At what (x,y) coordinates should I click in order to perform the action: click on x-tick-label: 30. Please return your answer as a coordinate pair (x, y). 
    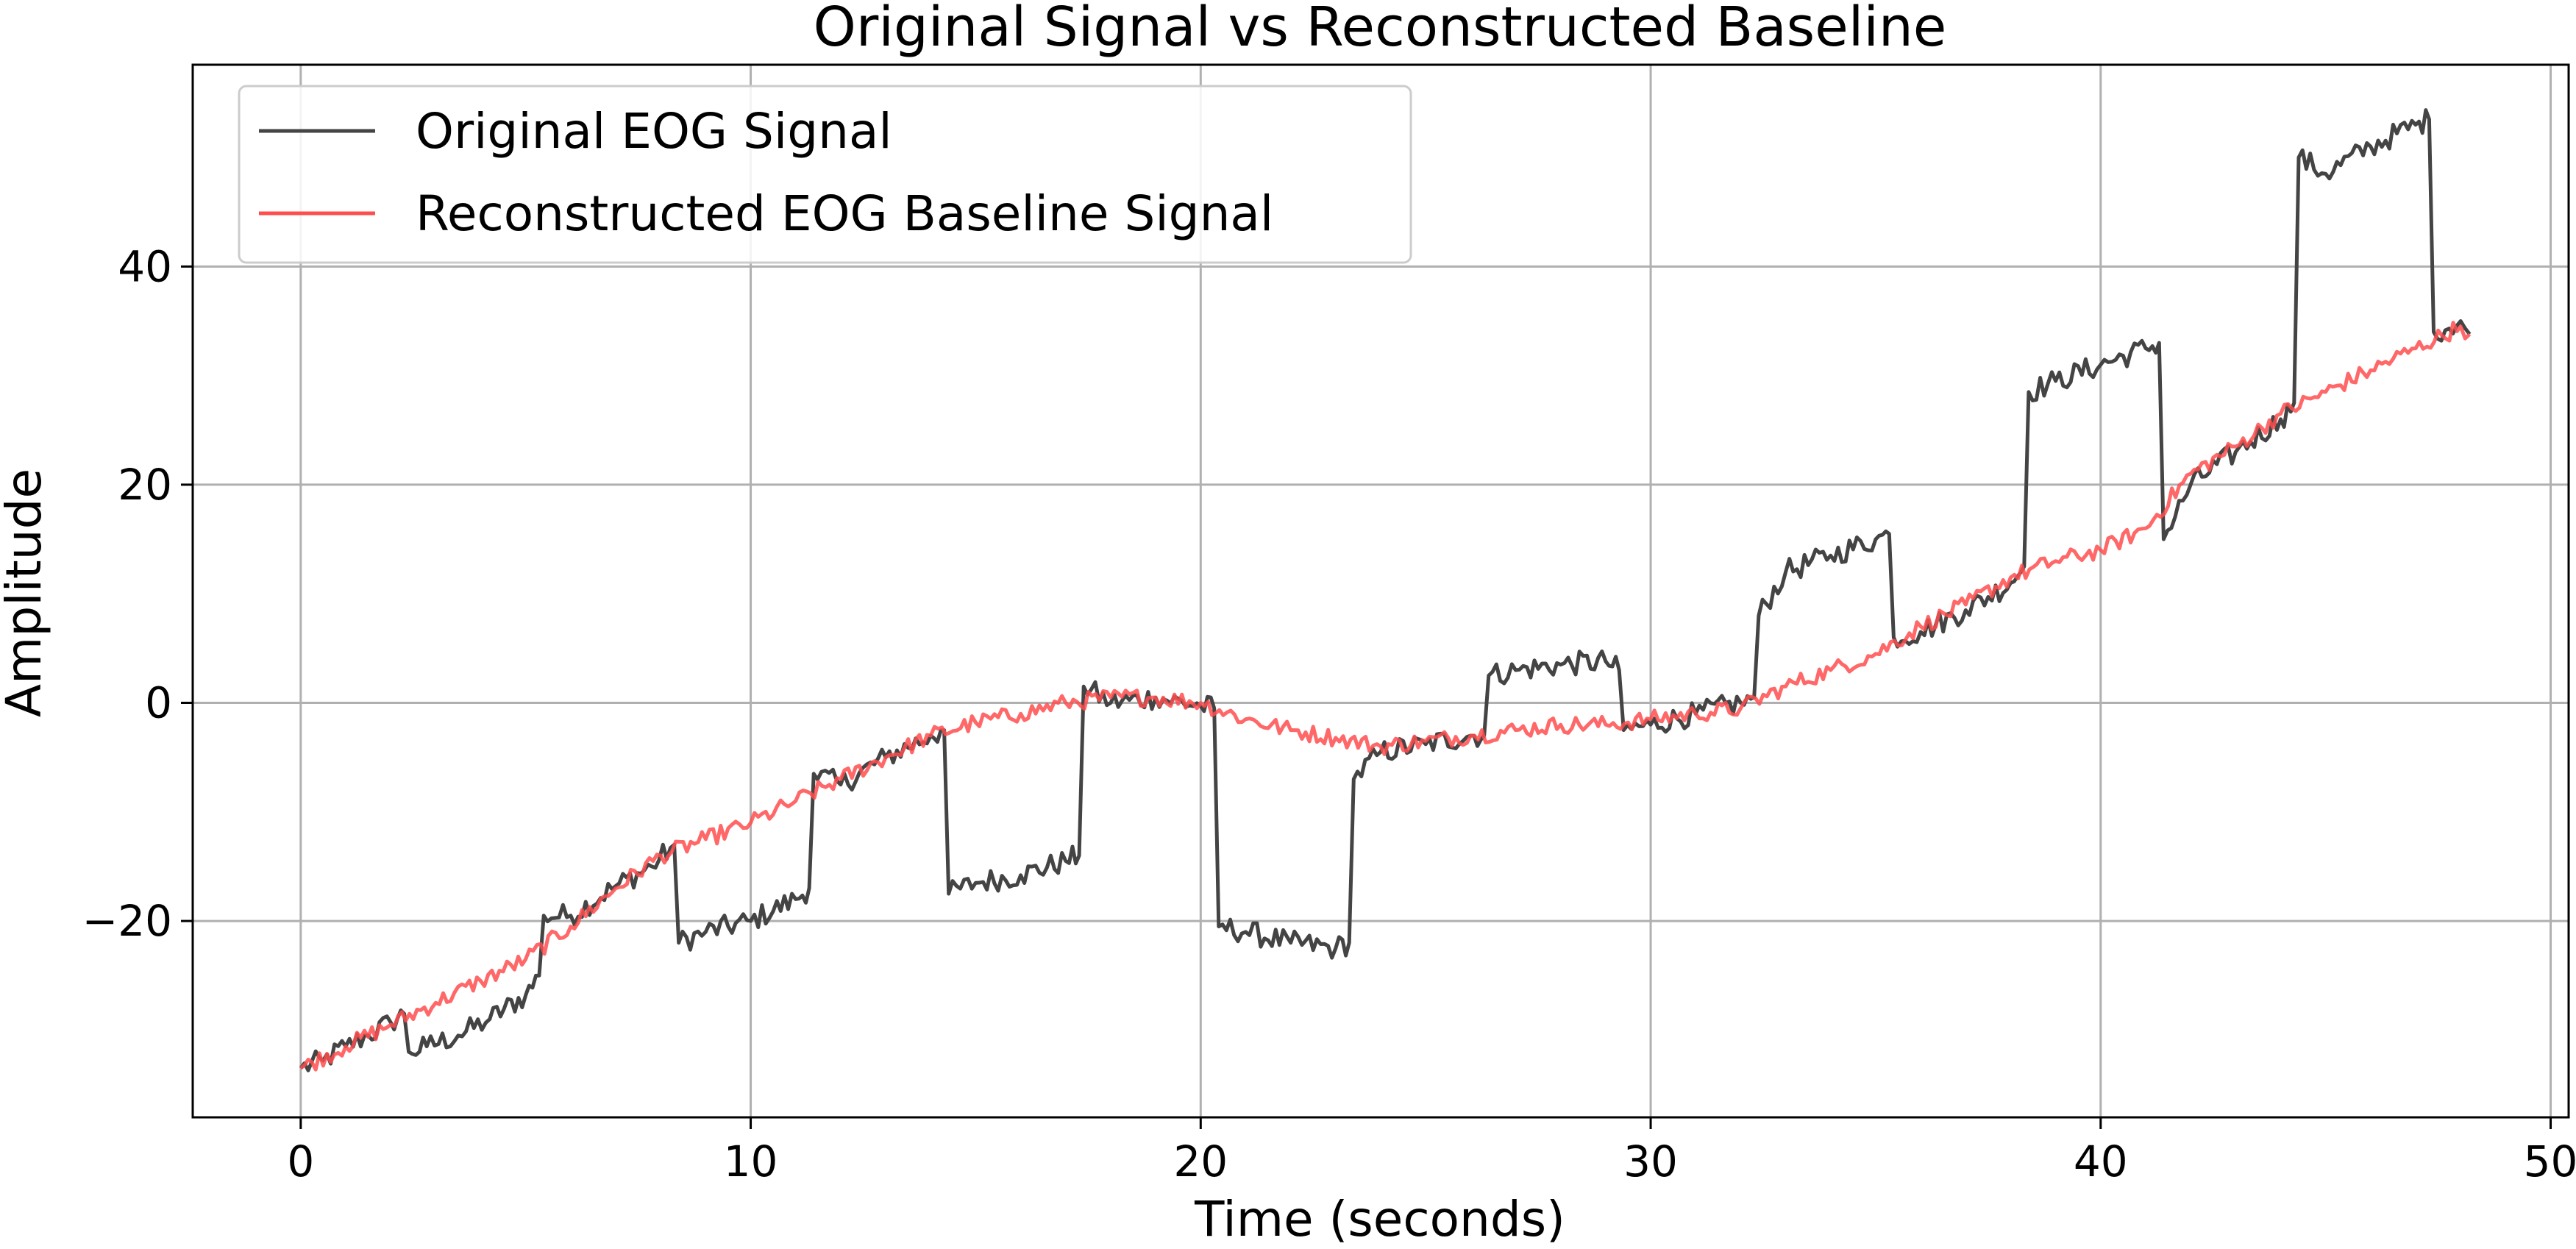
    Looking at the image, I should click on (1650, 1161).